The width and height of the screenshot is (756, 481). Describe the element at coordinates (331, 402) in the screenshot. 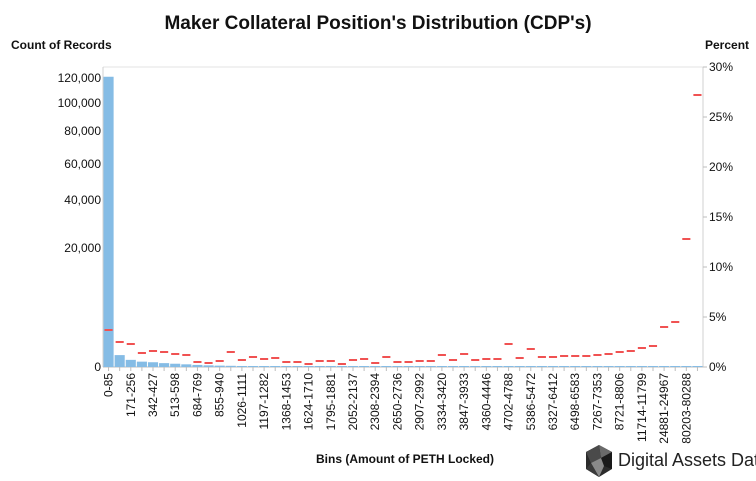

I see `x-tick-label: 1795-1881` at that location.